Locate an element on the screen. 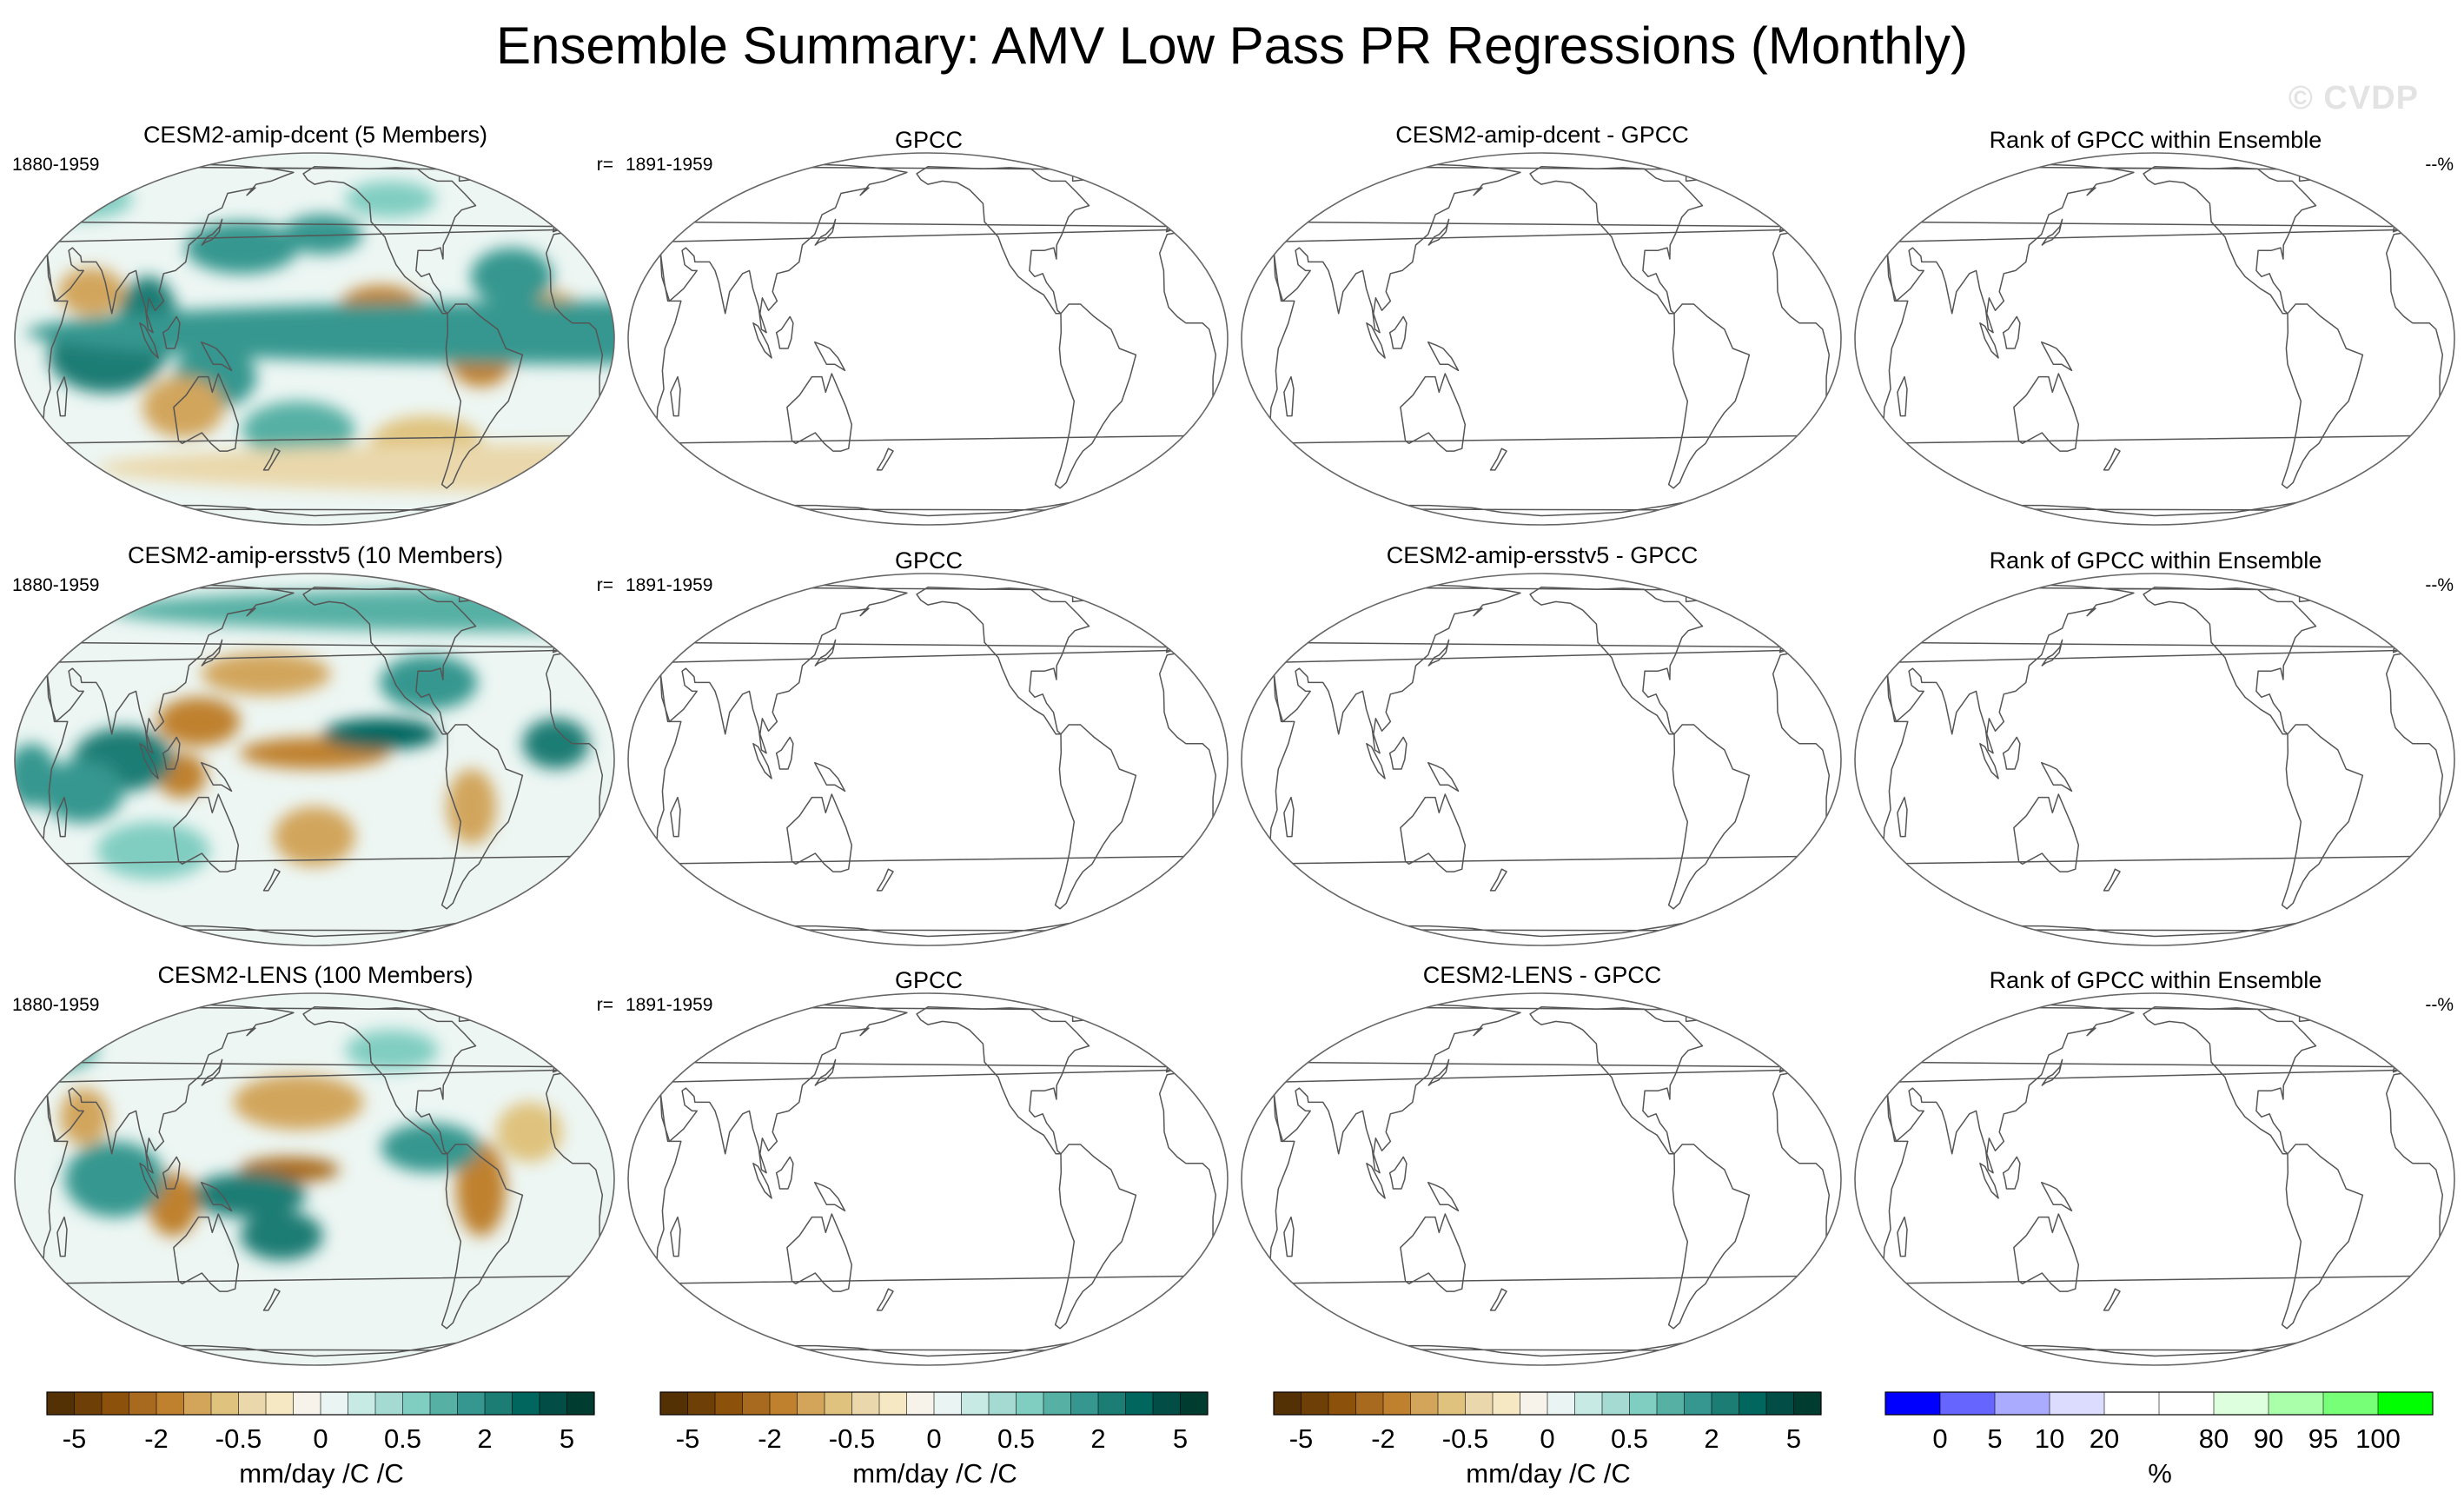 The height and width of the screenshot is (1499, 2464). colorbar-tick-label: 20 is located at coordinates (2104, 1438).